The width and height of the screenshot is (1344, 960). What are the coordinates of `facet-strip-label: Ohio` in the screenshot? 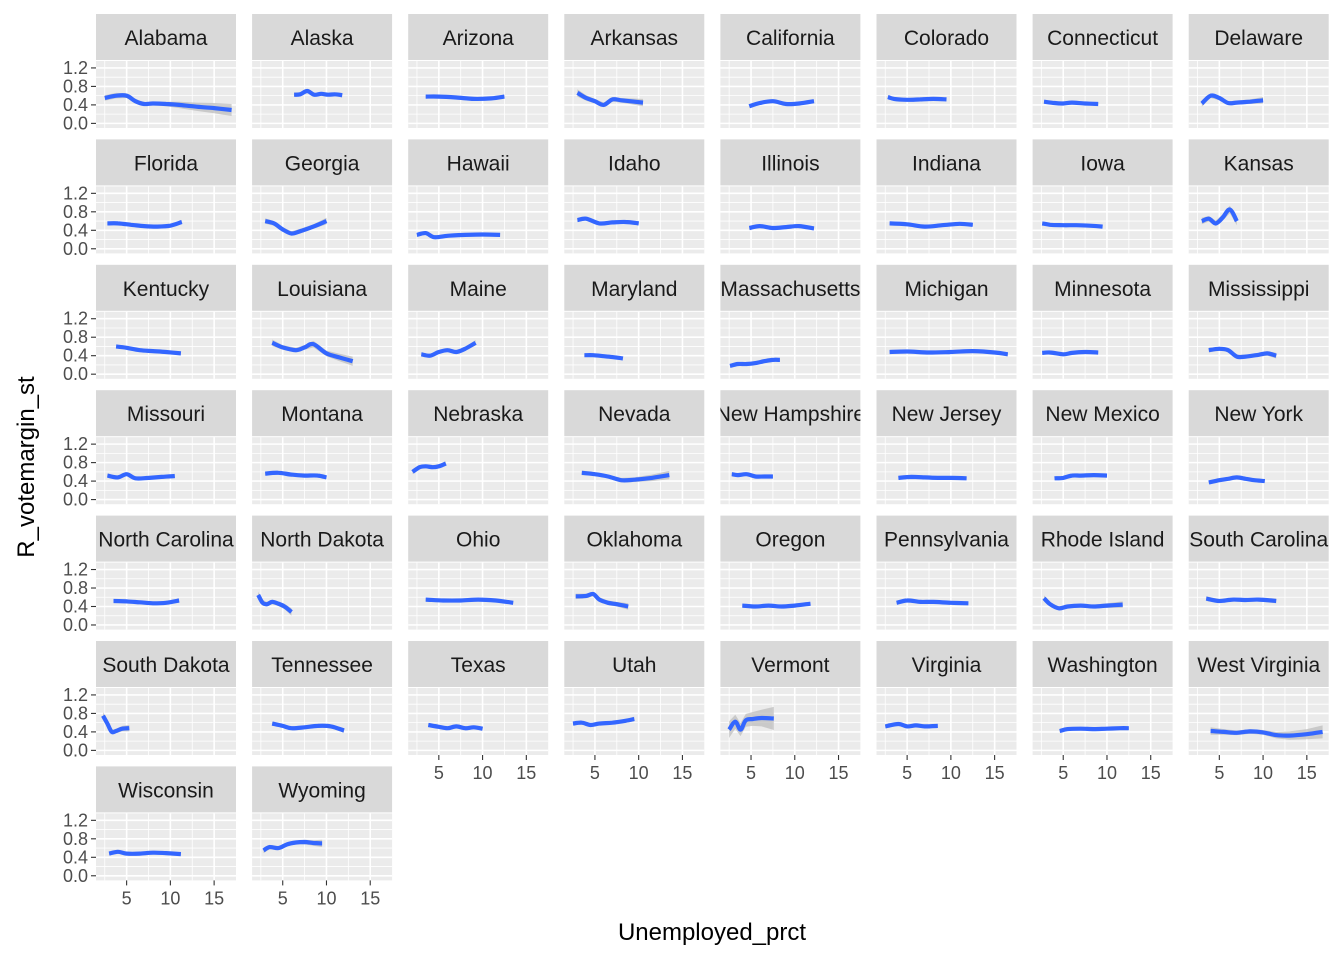 It's located at (478, 540).